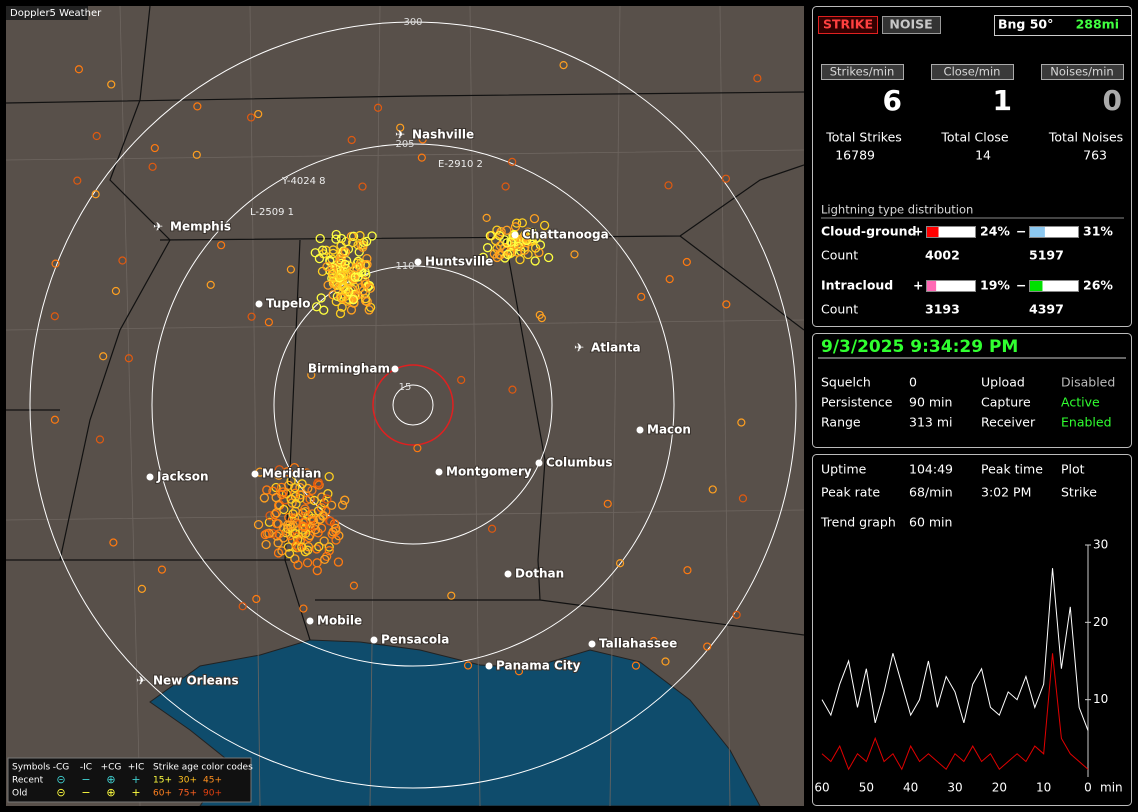 The width and height of the screenshot is (1138, 812). Describe the element at coordinates (1006, 402) in the screenshot. I see `setting: Capture` at that location.